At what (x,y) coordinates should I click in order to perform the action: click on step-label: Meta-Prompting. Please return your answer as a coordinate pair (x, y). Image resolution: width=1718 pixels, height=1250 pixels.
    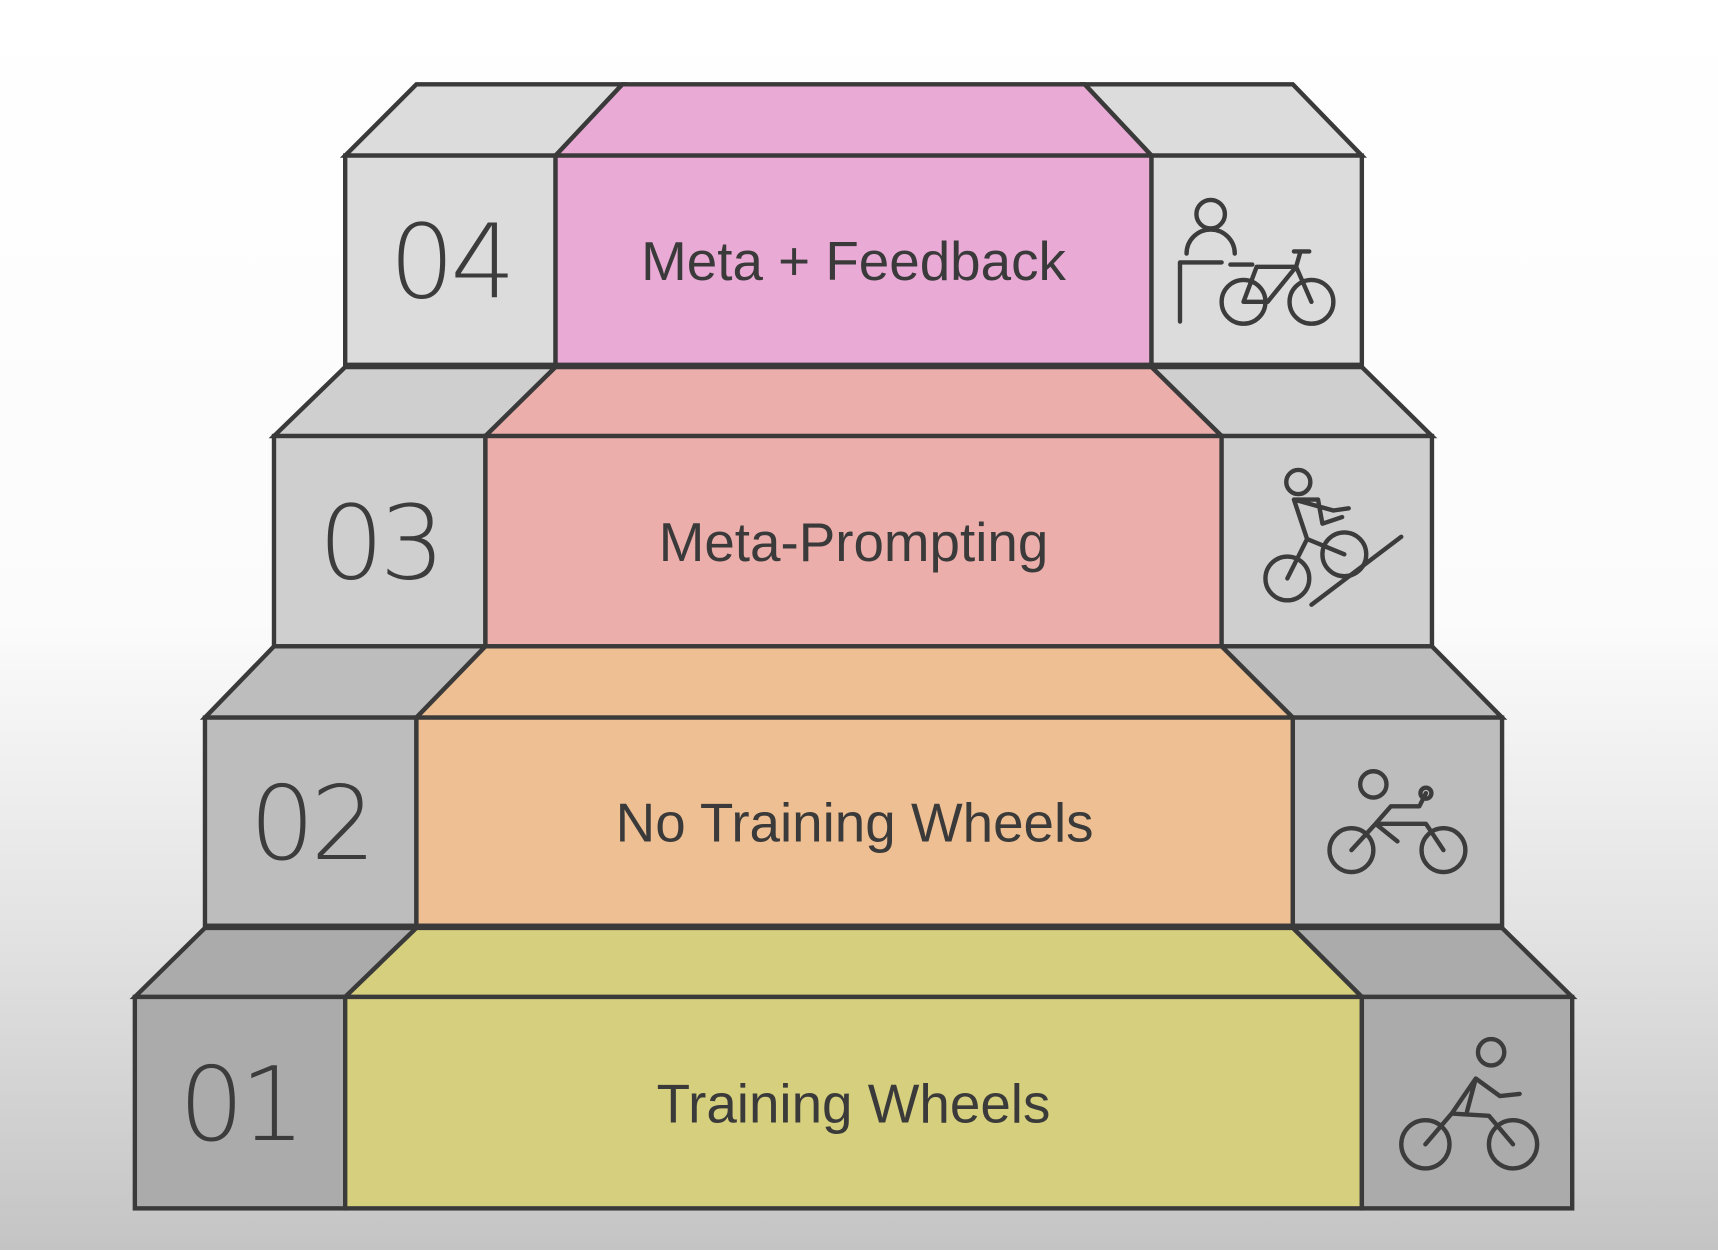
    Looking at the image, I should click on (854, 542).